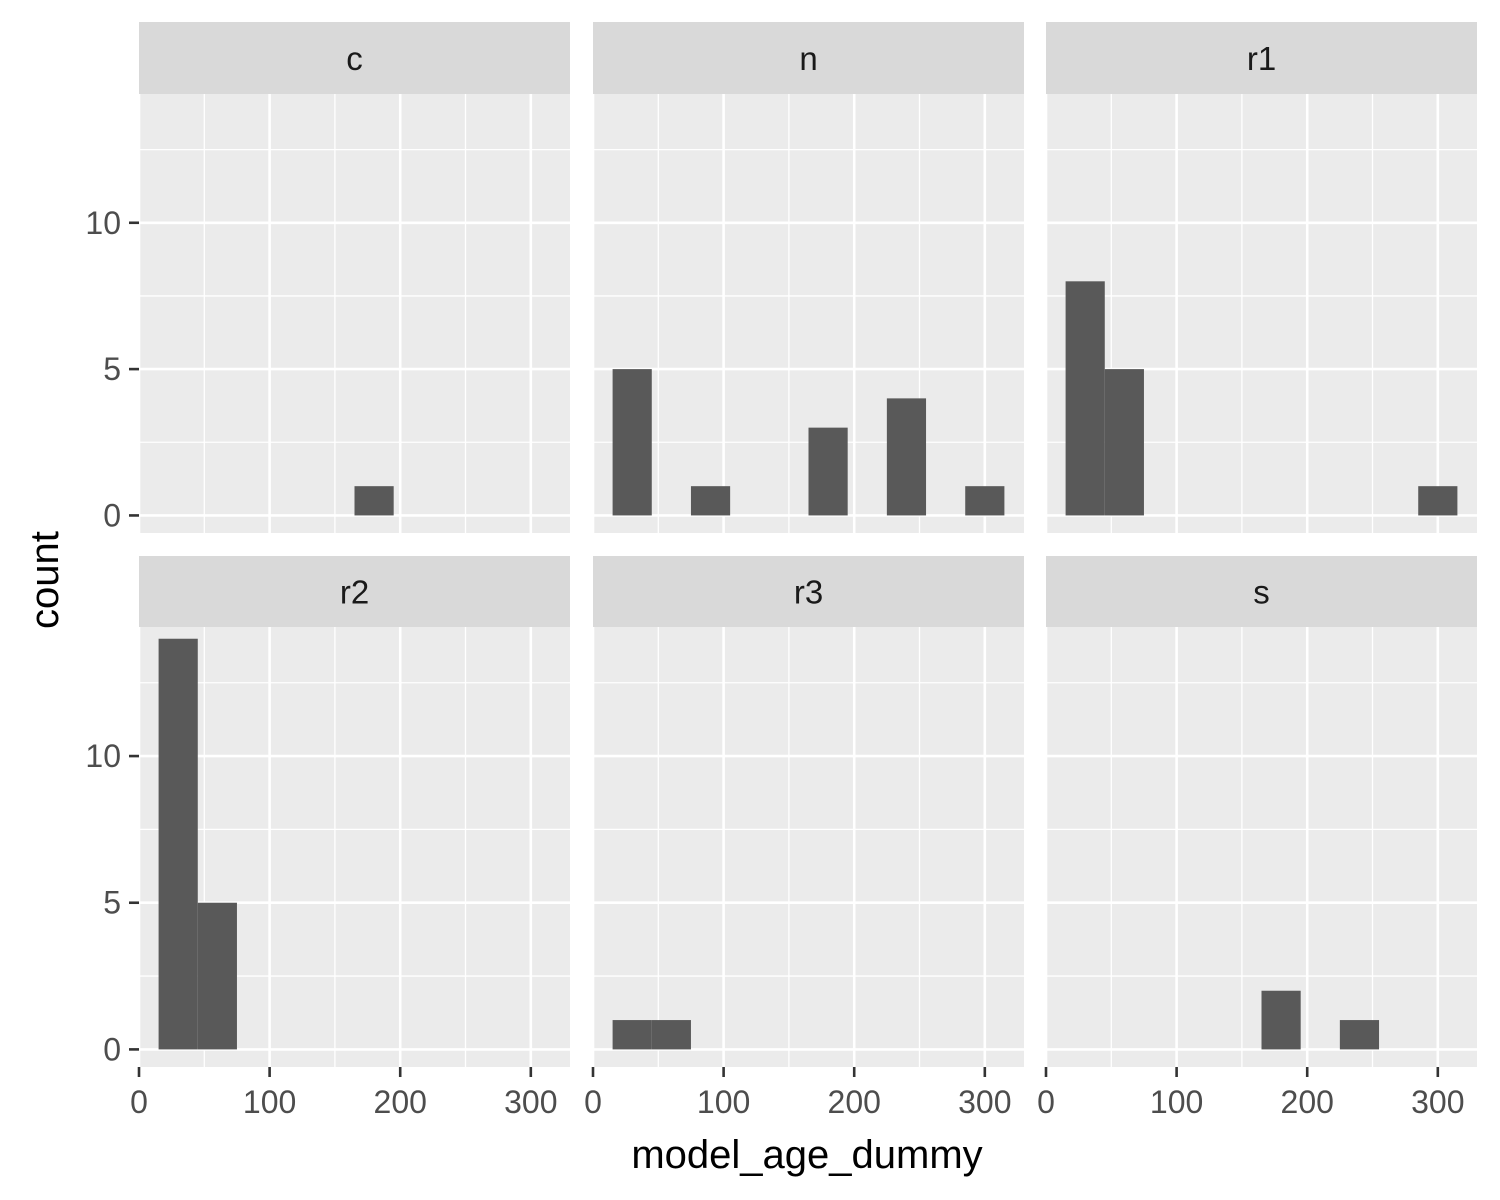 The height and width of the screenshot is (1200, 1500). Describe the element at coordinates (807, 277) in the screenshot. I see `facet-n: n` at that location.